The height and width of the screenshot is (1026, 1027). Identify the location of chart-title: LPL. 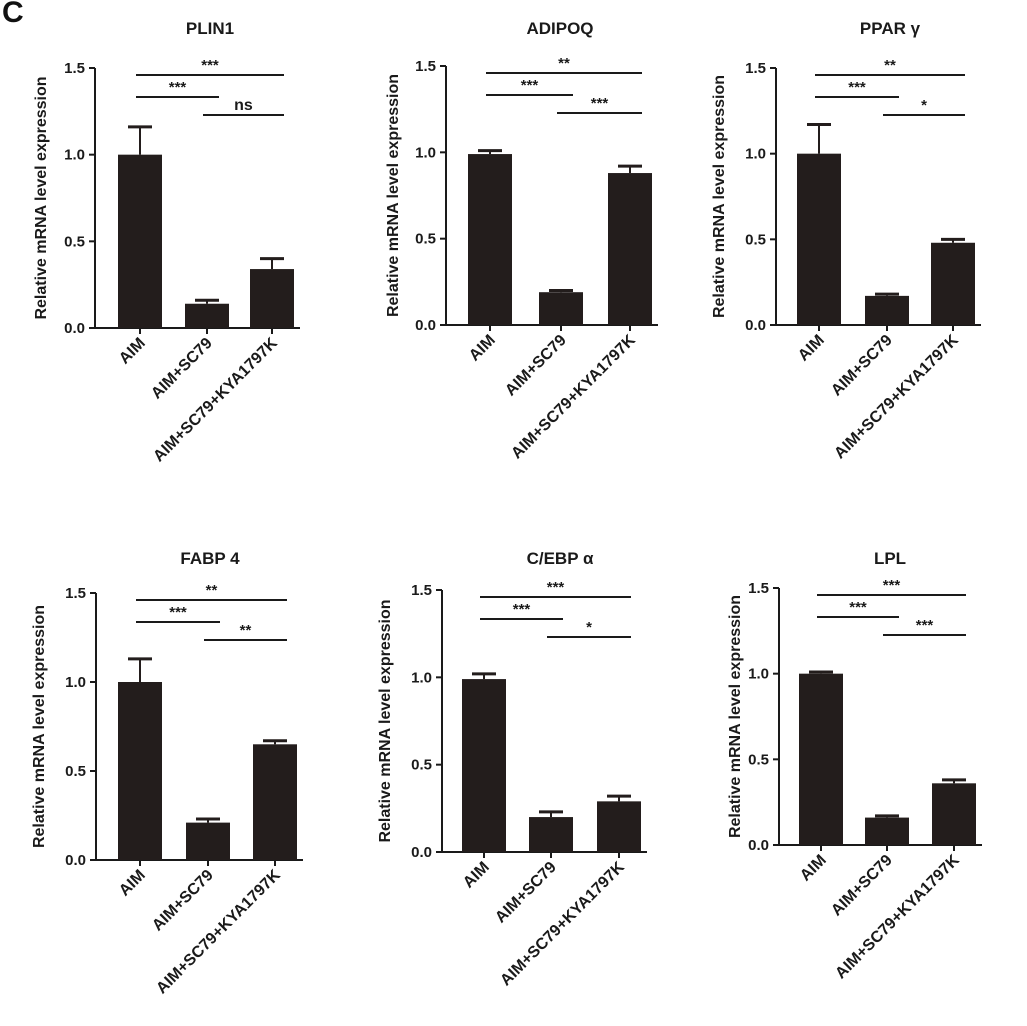
(890, 558).